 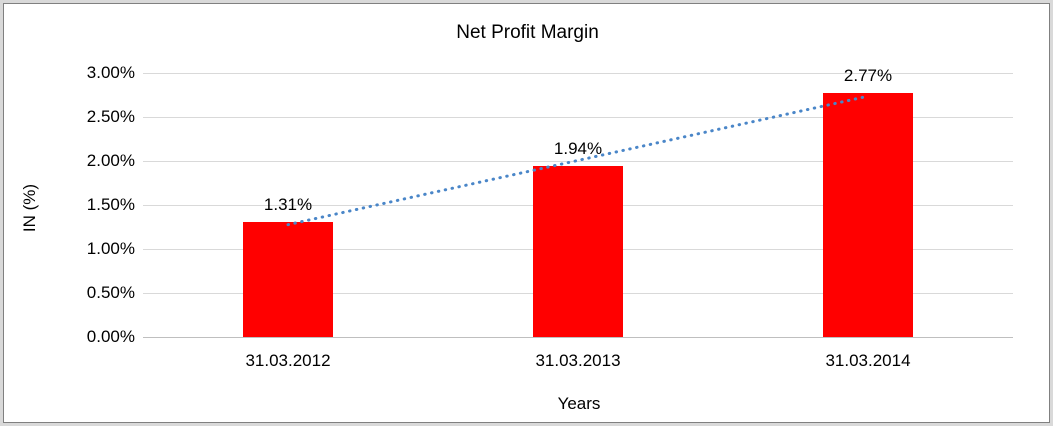 I want to click on bar-data-label: 1.94%, so click(x=578, y=149).